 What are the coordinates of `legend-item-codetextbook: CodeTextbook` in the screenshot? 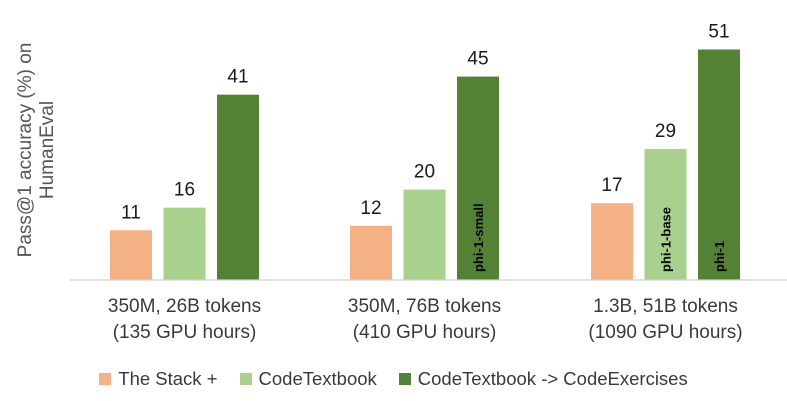 It's located at (308, 379).